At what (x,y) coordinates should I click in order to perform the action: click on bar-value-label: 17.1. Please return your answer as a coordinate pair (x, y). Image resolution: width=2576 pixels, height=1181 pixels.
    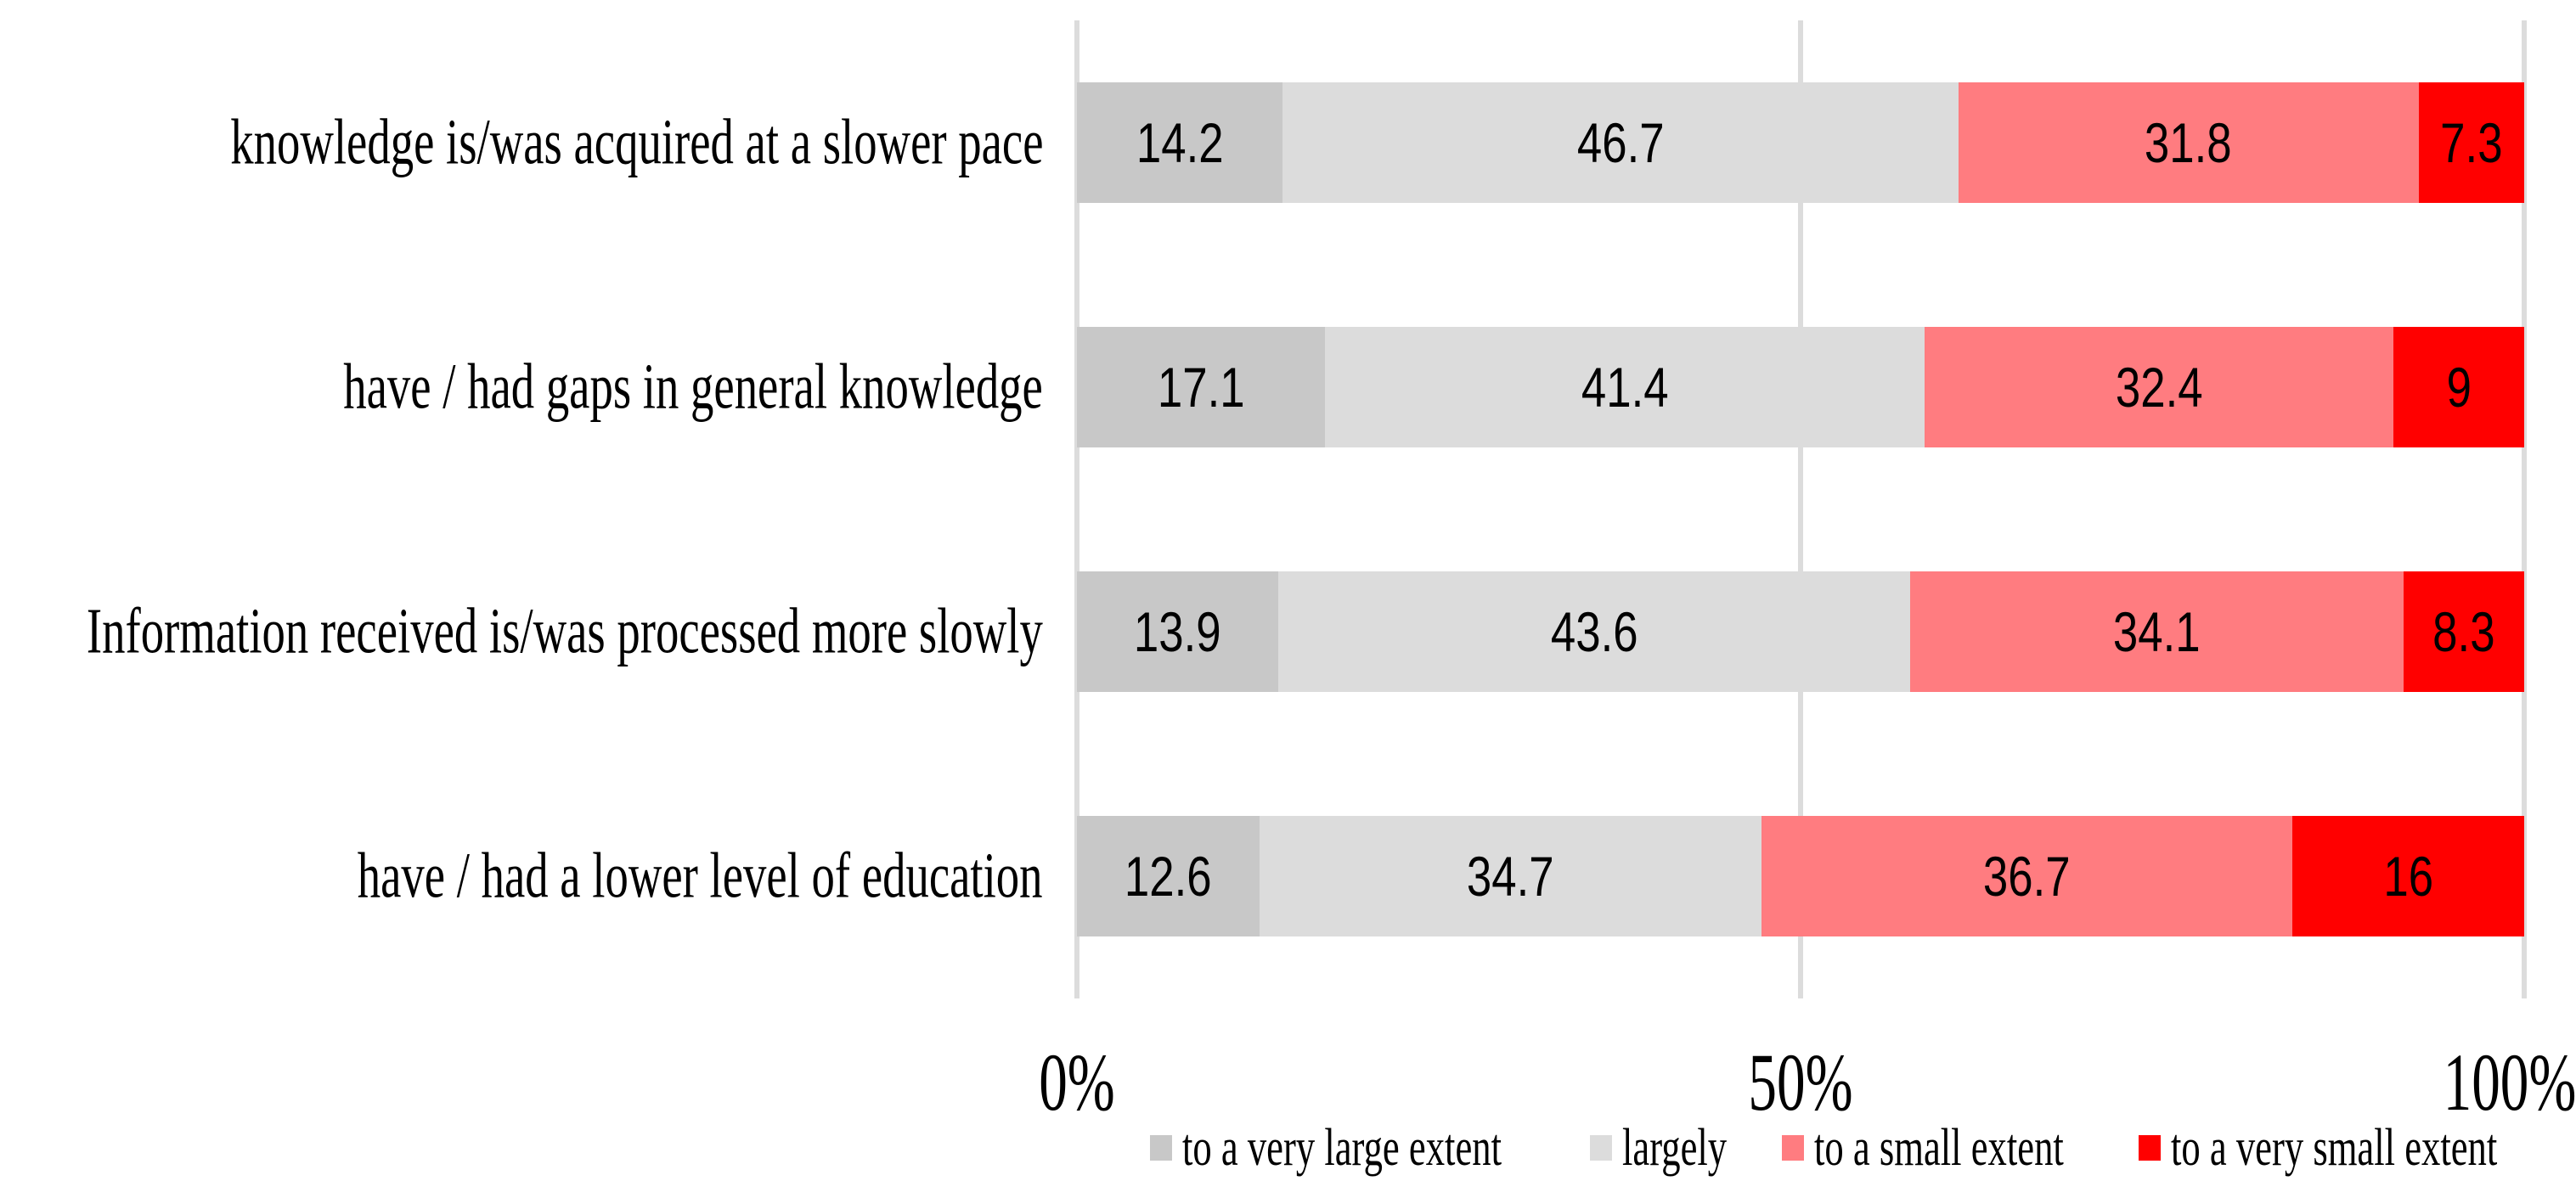
    Looking at the image, I should click on (1201, 387).